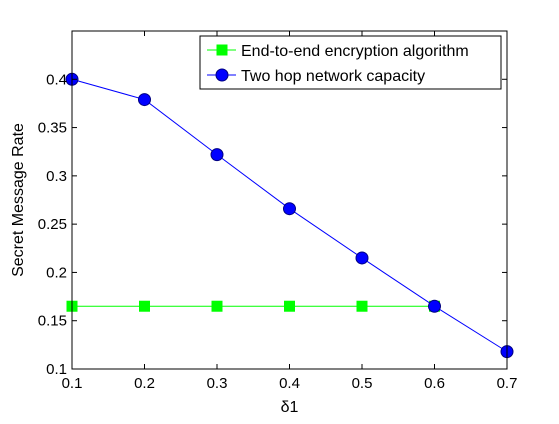 The width and height of the screenshot is (559, 424). I want to click on x-tick-label: 0.5, so click(362, 383).